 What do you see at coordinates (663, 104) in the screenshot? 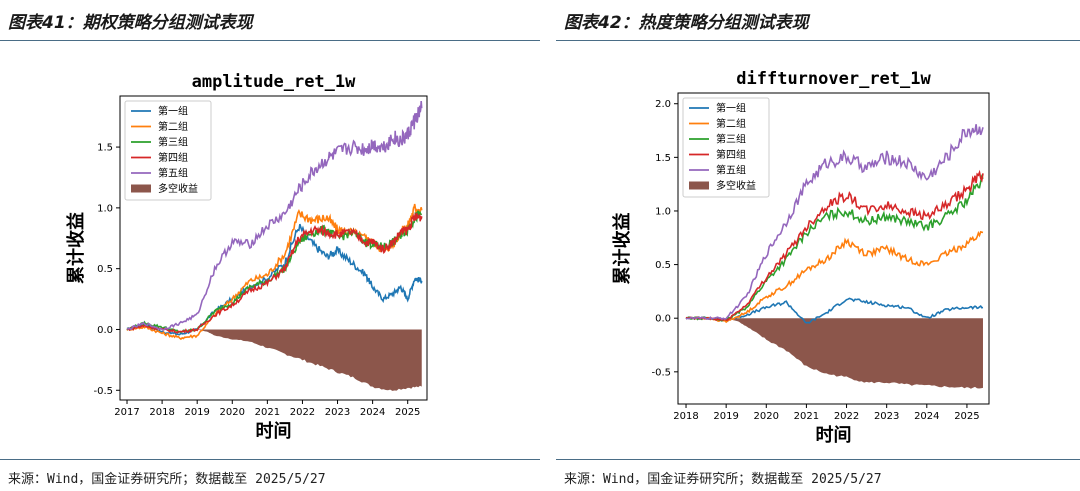
I see `y-tick-label: 2.0` at bounding box center [663, 104].